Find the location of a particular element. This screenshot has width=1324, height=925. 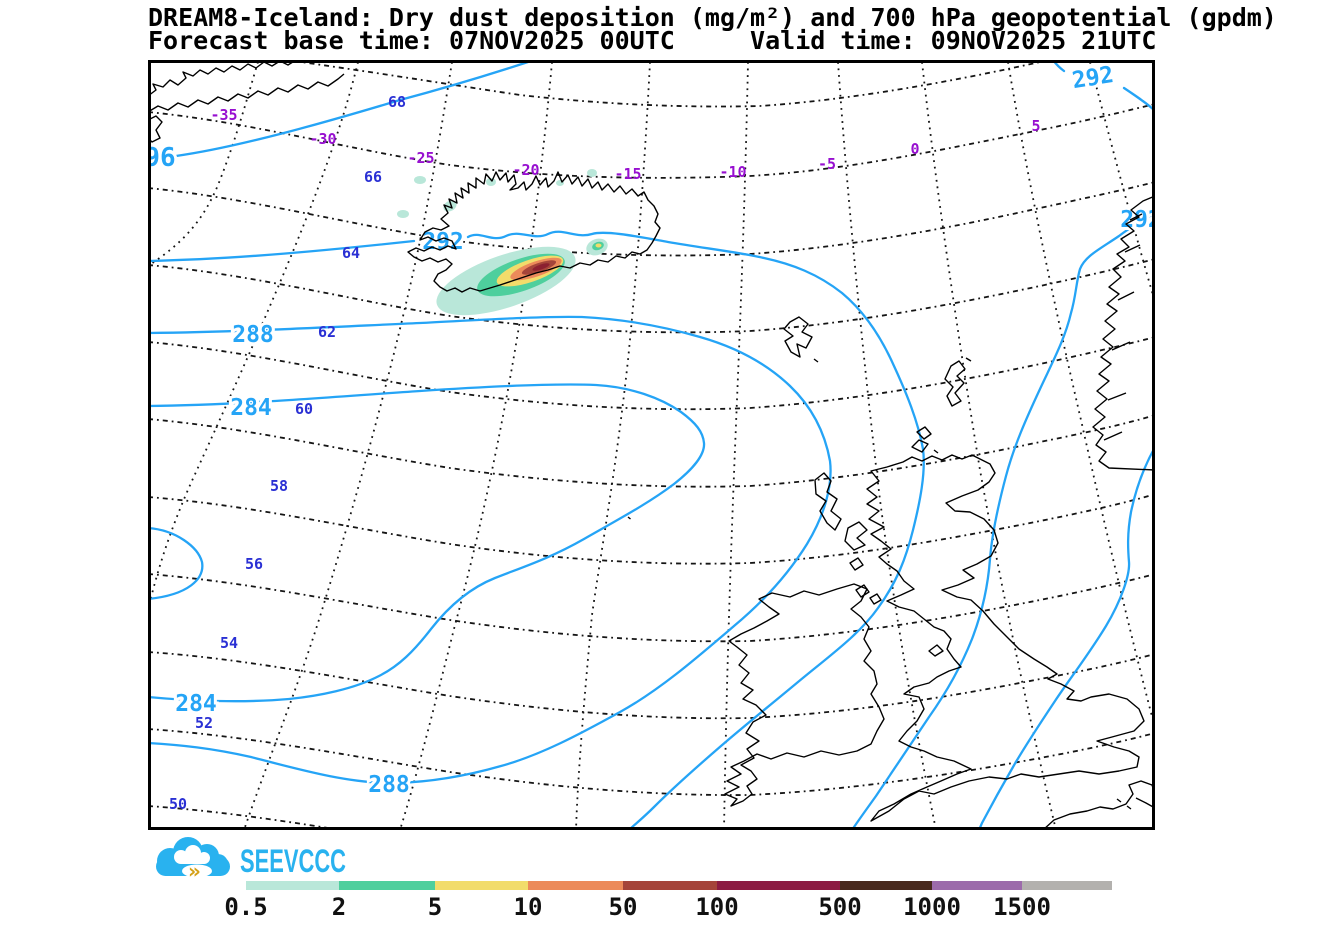

longitude-label: -10 is located at coordinates (732, 172).